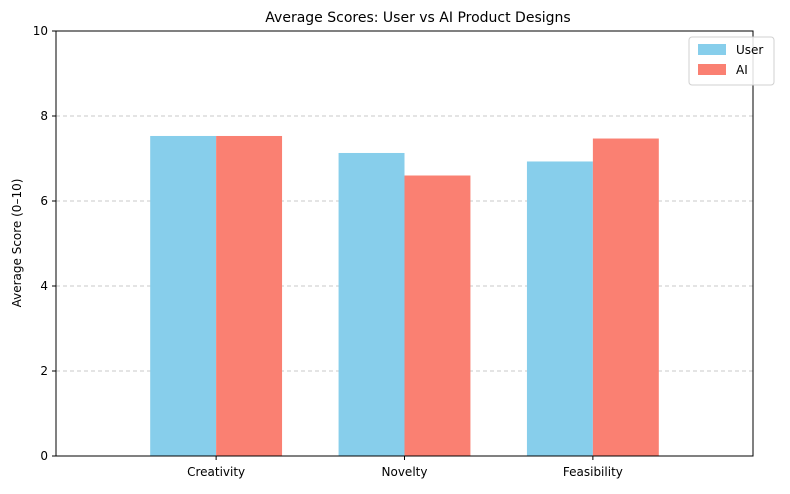 The height and width of the screenshot is (494, 790). Describe the element at coordinates (742, 70) in the screenshot. I see `legend-label-ai: AI` at that location.